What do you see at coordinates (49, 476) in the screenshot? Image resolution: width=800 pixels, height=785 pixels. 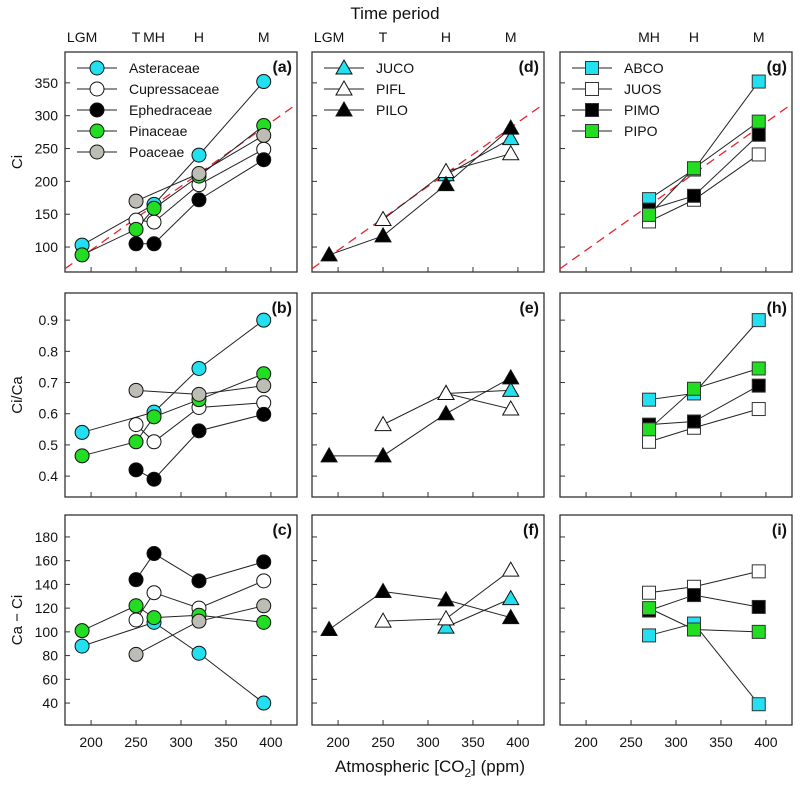 I see `y-tick-label: 0.4` at bounding box center [49, 476].